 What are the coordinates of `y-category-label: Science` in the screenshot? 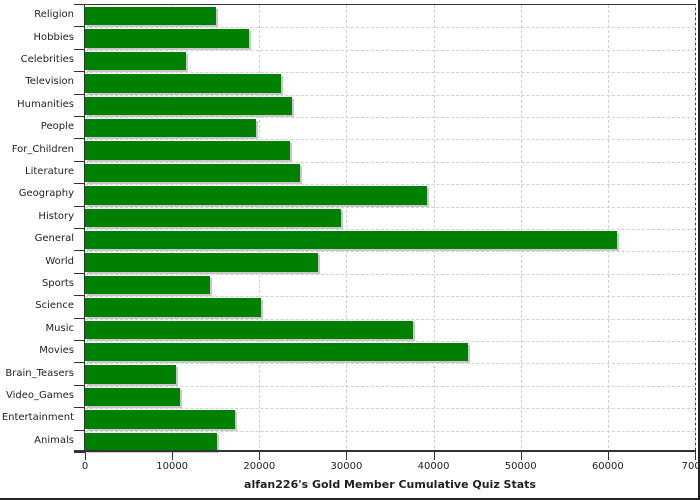 It's located at (54, 306).